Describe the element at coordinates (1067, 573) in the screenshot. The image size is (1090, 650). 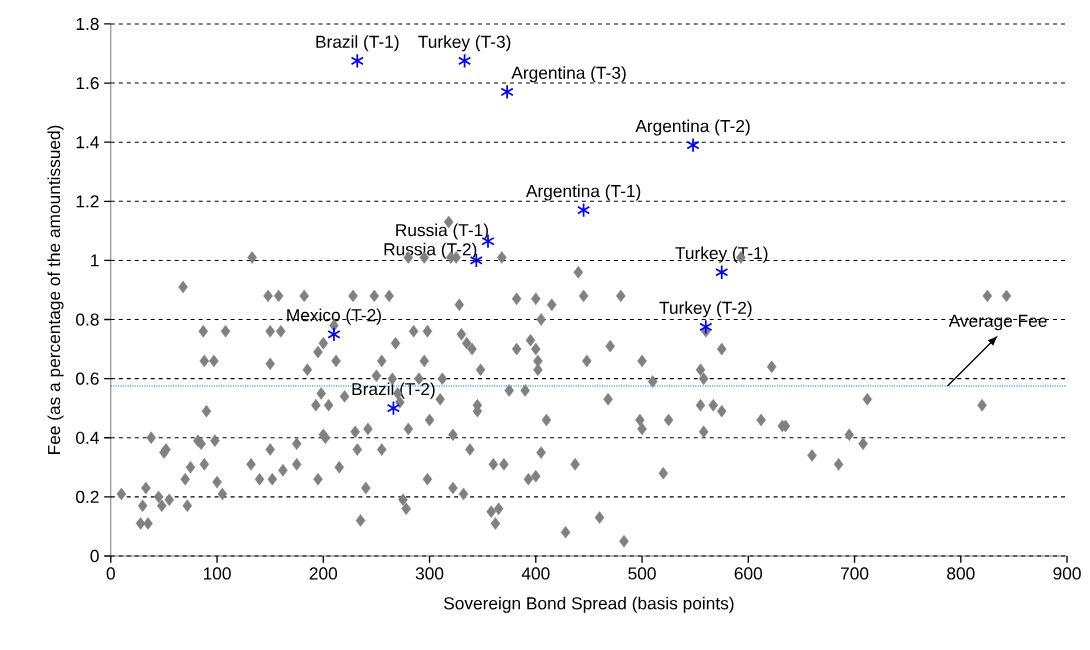
I see `x-tick-label: 900` at that location.